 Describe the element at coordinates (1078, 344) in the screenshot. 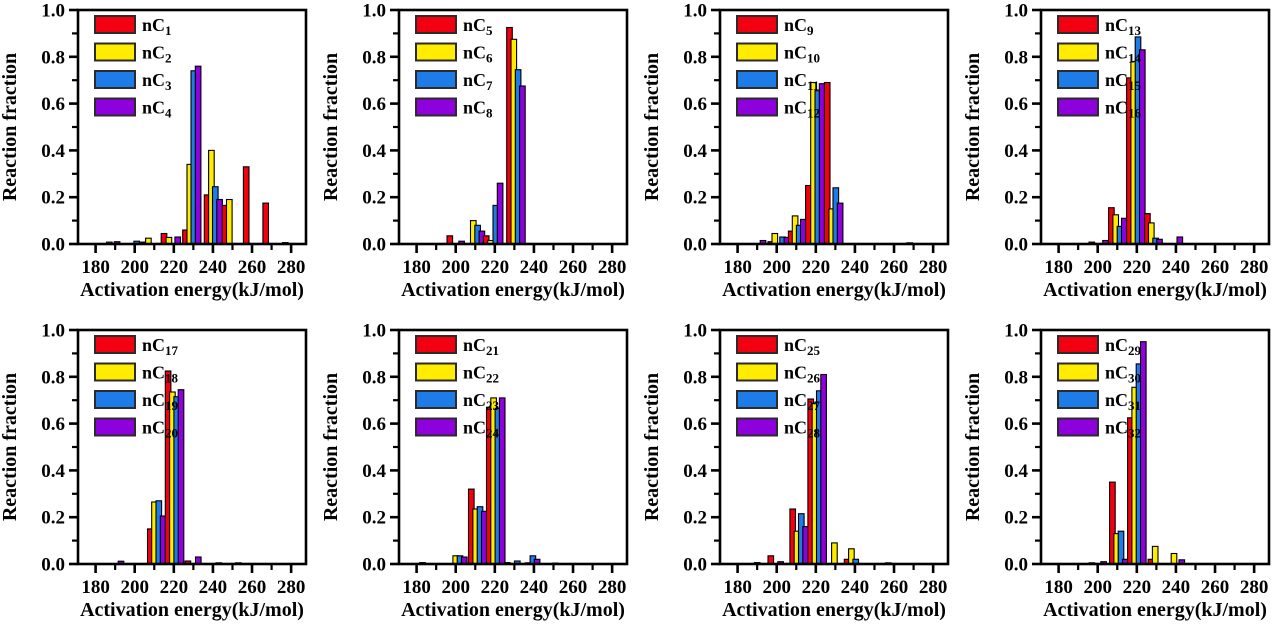

I see `legend-swatch-nC29` at that location.